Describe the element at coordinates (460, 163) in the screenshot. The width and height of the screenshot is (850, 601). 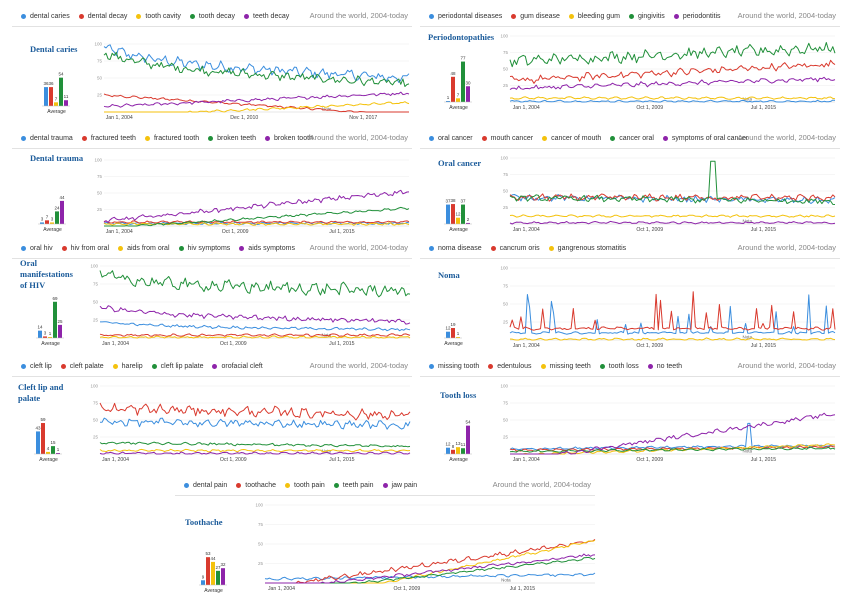
I see `chart-title: Oral cancer` at that location.